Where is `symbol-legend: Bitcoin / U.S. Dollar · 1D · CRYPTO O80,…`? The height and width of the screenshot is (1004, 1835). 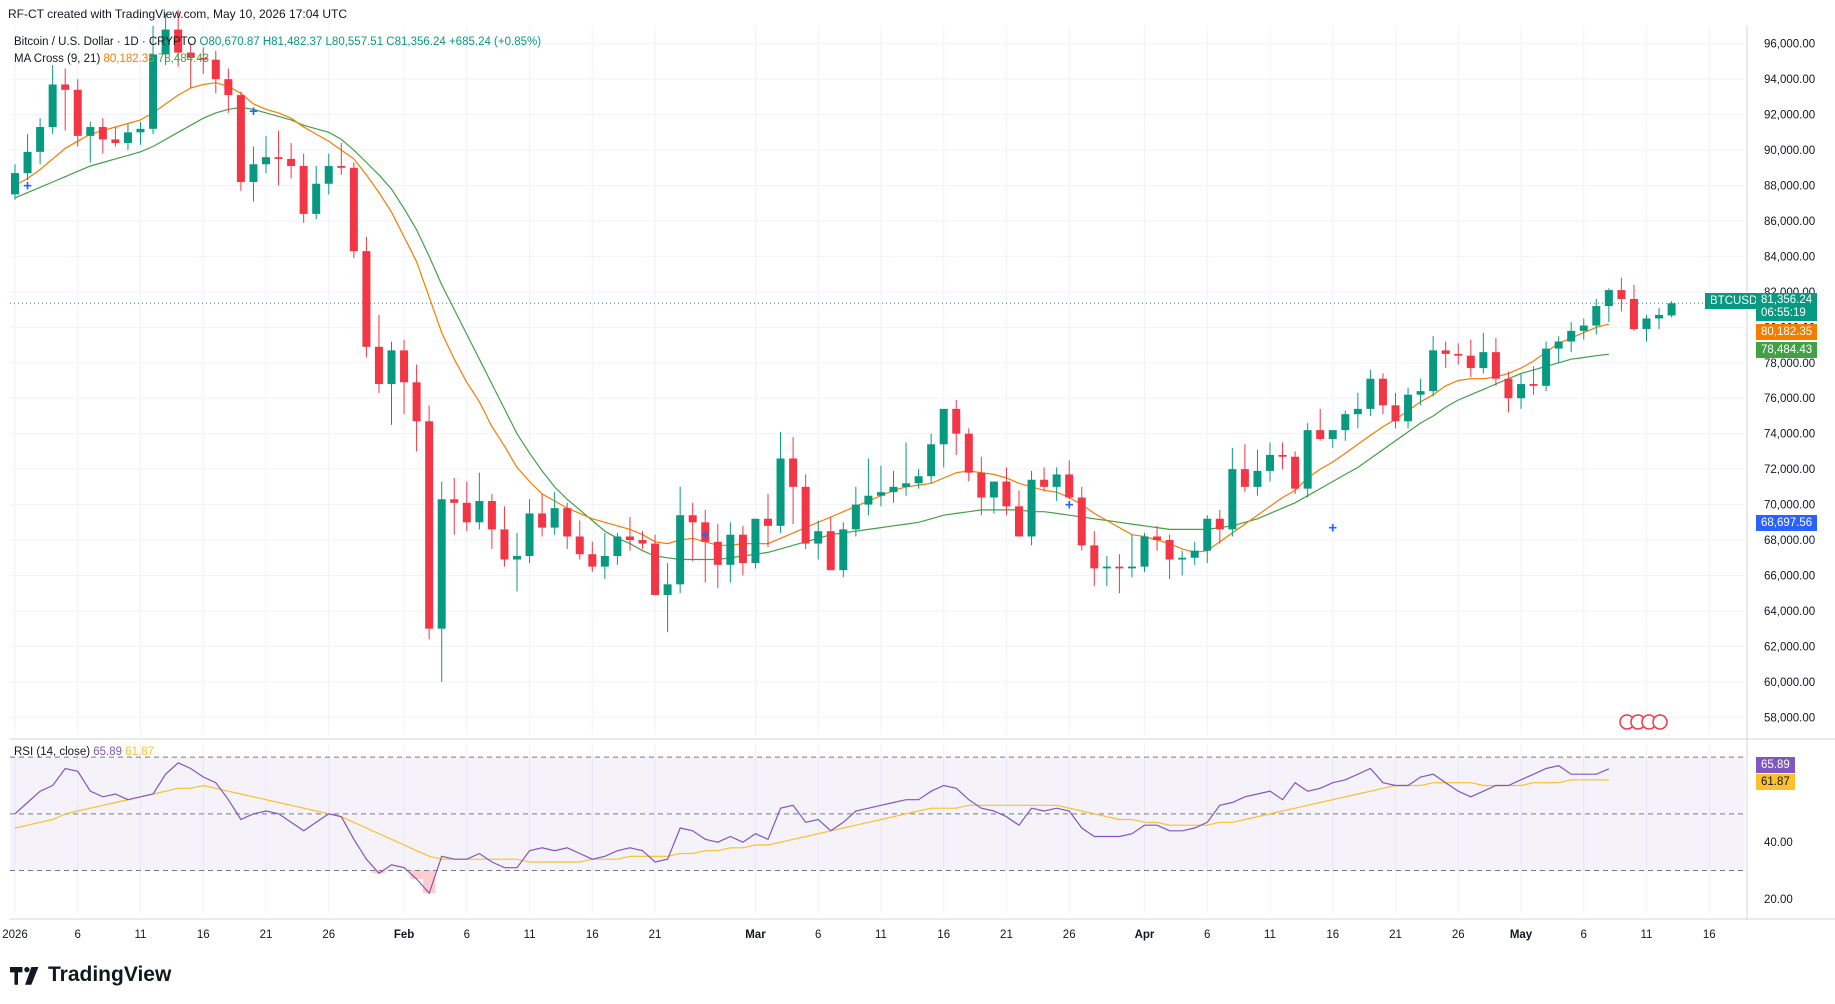 symbol-legend: Bitcoin / U.S. Dollar · 1D · CRYPTO O80,… is located at coordinates (277, 42).